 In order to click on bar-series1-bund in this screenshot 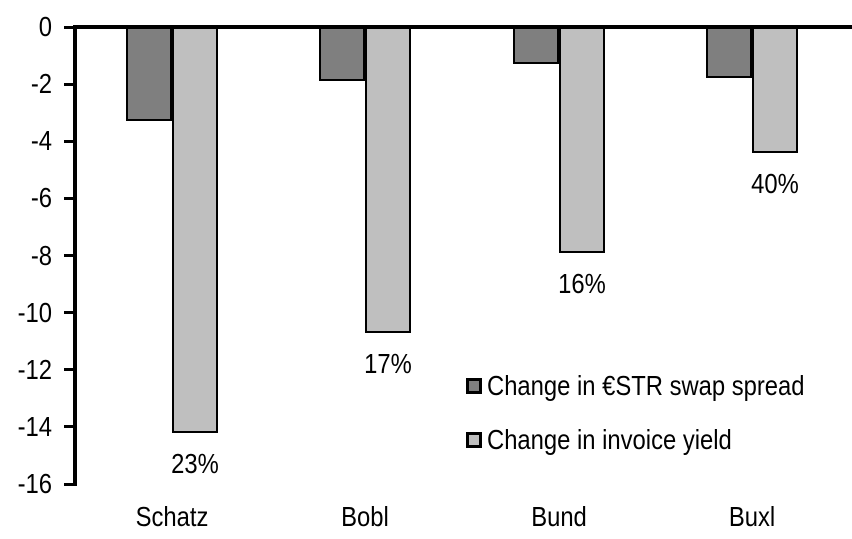, I will do `click(581, 140)`.